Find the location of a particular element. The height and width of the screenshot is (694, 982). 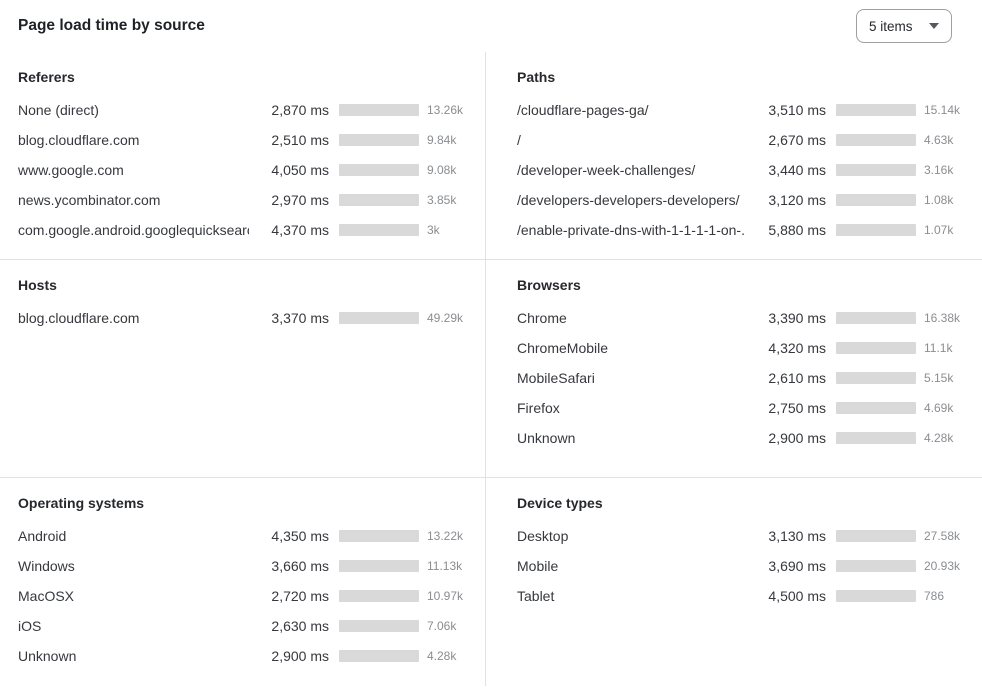

row-count: 27.58k is located at coordinates (942, 536).